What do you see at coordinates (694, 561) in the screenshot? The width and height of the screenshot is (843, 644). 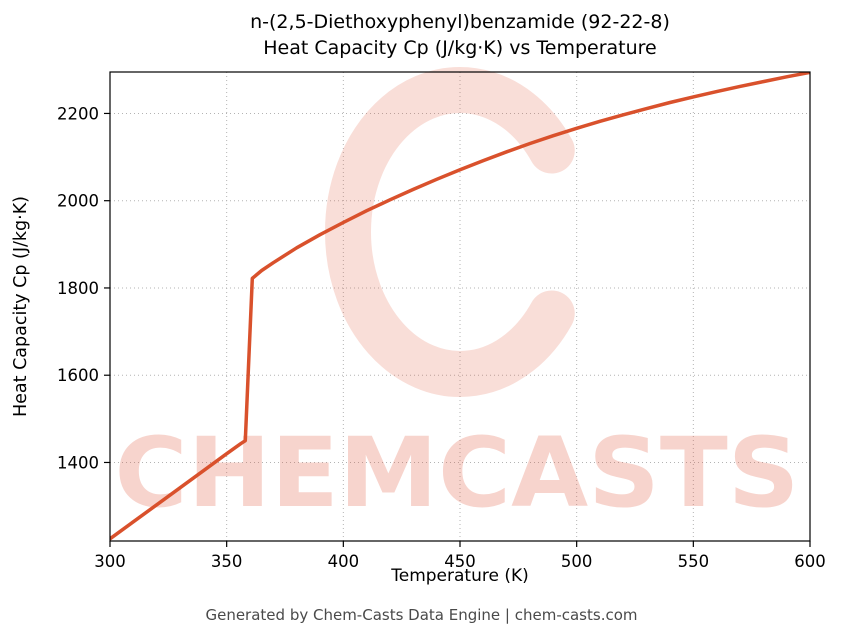 I see `x-tick-label: 550` at bounding box center [694, 561].